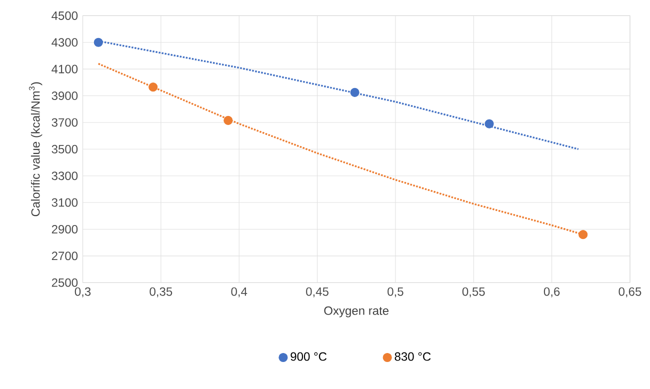 The height and width of the screenshot is (389, 650). I want to click on y-tick-label: 2500, so click(65, 282).